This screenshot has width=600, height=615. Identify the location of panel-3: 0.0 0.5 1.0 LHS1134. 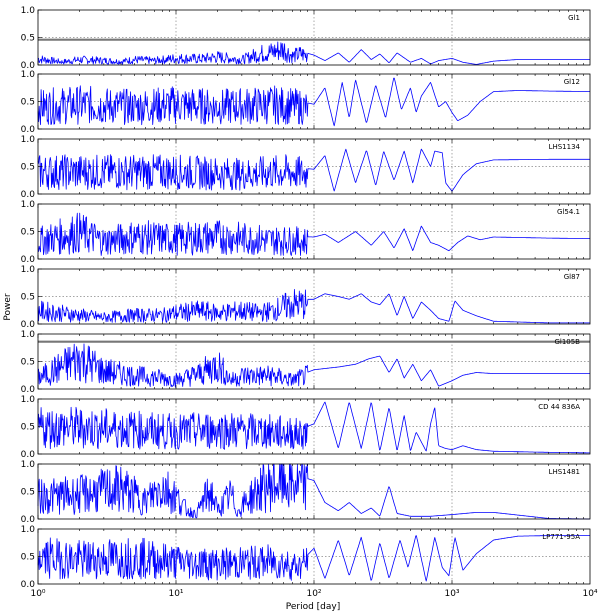
(306, 167).